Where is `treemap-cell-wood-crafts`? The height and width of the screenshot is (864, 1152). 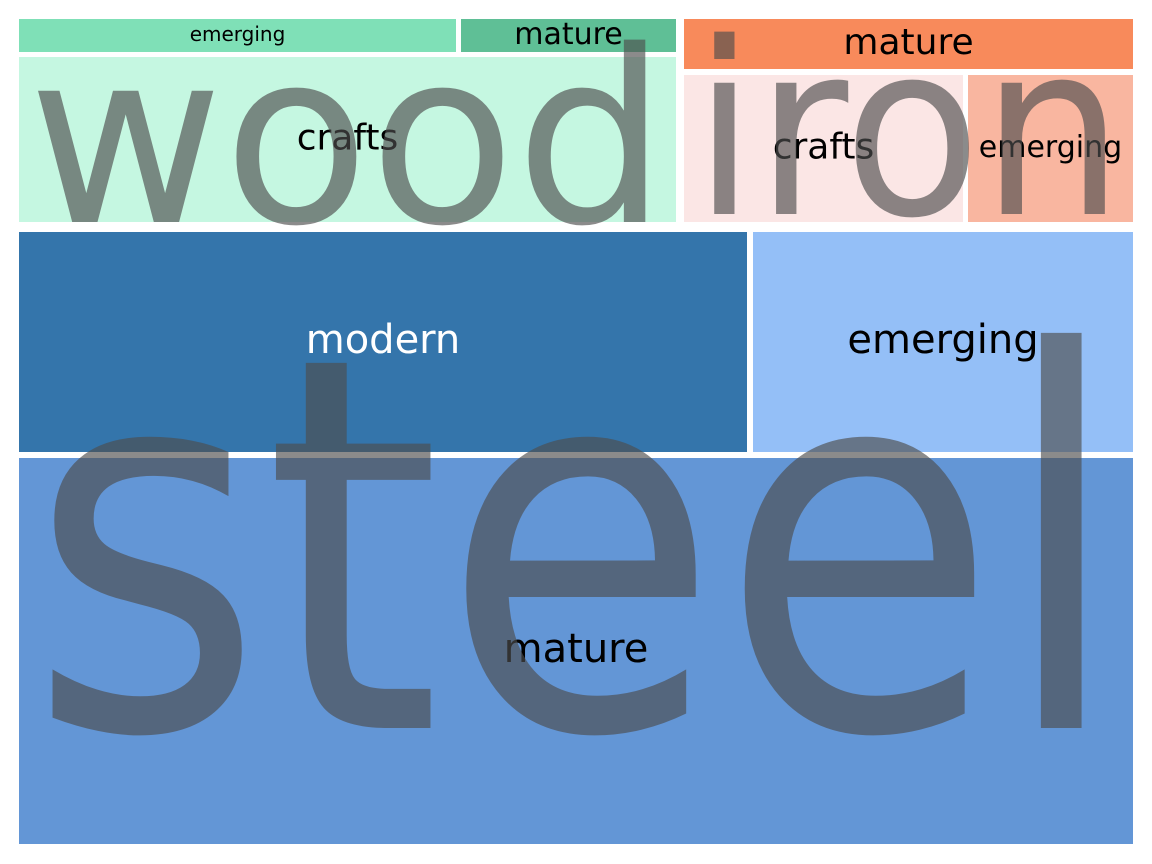 treemap-cell-wood-crafts is located at coordinates (347, 139).